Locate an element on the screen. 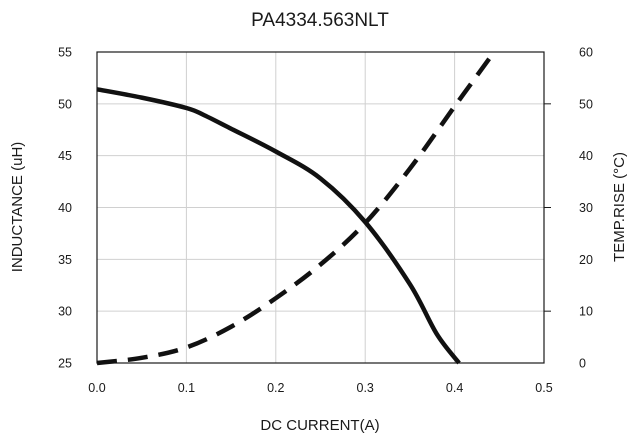 The image size is (635, 438). left-tick-label: 25 is located at coordinates (65, 364).